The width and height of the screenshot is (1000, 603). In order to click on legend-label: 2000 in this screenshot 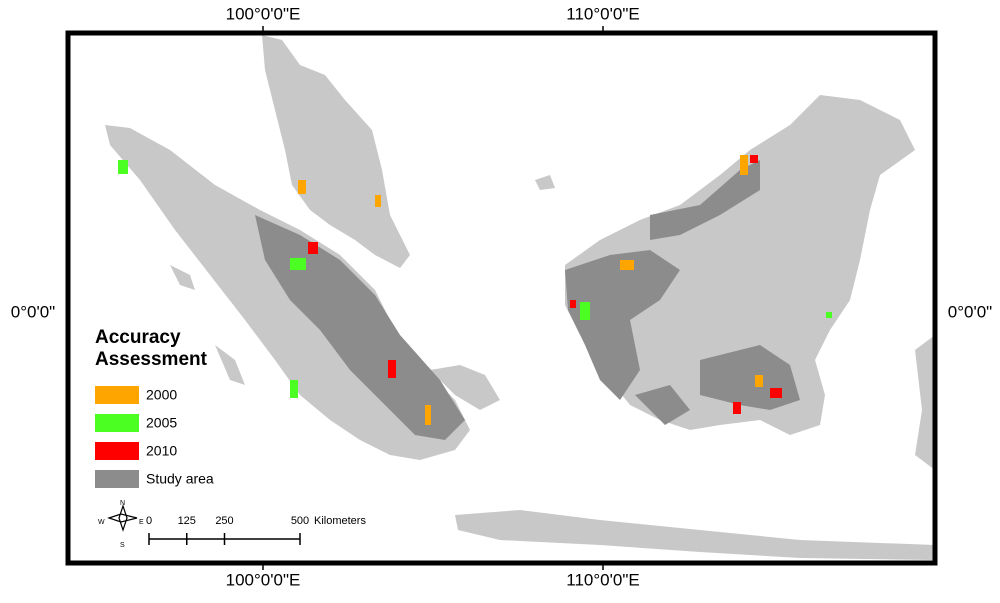, I will do `click(161, 395)`.